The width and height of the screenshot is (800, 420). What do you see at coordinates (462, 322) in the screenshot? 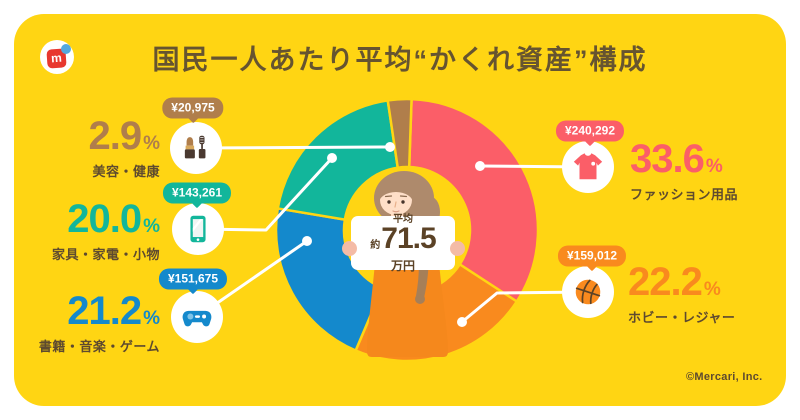
I see `segment-dot-hobby` at bounding box center [462, 322].